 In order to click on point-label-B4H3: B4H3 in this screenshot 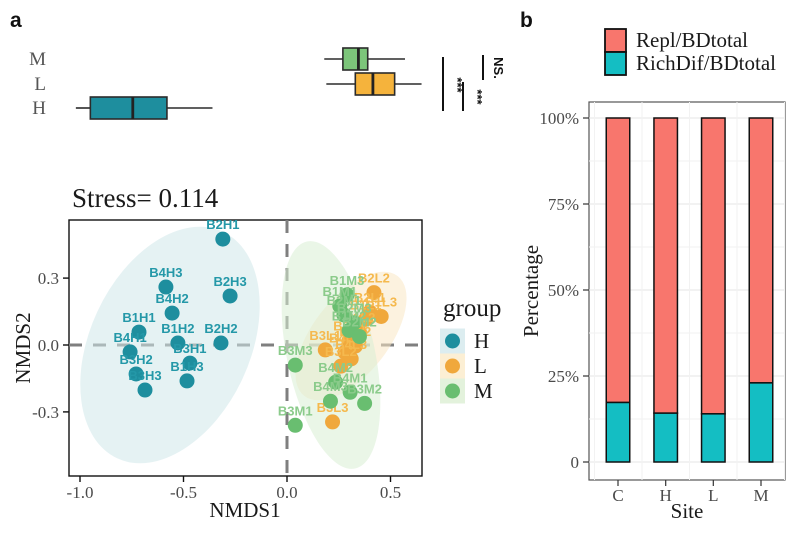, I will do `click(165, 272)`.